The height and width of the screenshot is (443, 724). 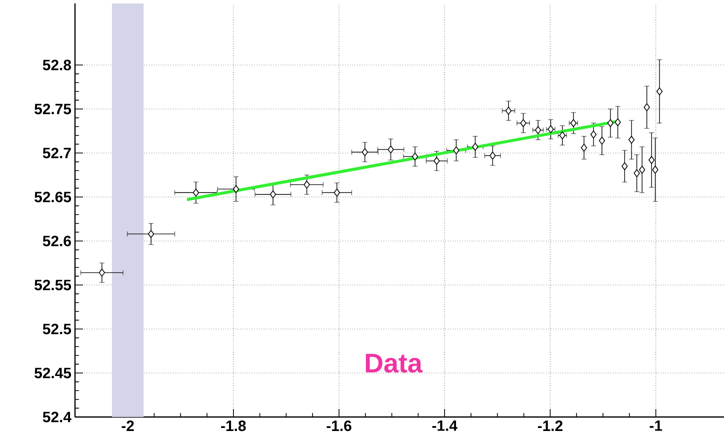 What do you see at coordinates (57, 65) in the screenshot?
I see `y-tick-label: 52.8` at bounding box center [57, 65].